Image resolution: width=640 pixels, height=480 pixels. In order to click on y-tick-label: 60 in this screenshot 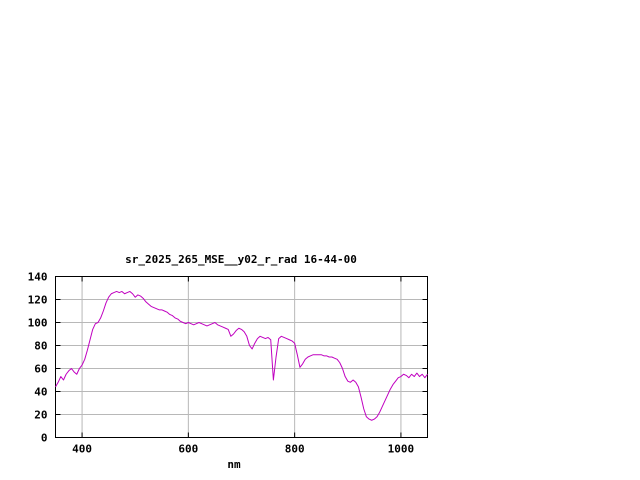, I will do `click(40, 369)`.